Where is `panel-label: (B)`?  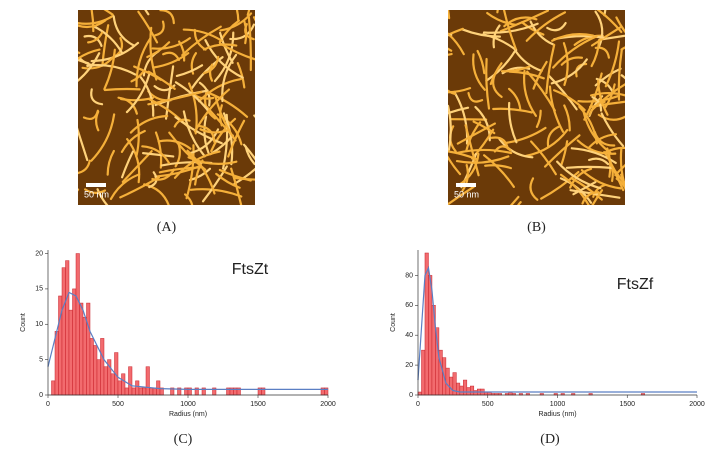
panel-label: (B) is located at coordinates (536, 227).